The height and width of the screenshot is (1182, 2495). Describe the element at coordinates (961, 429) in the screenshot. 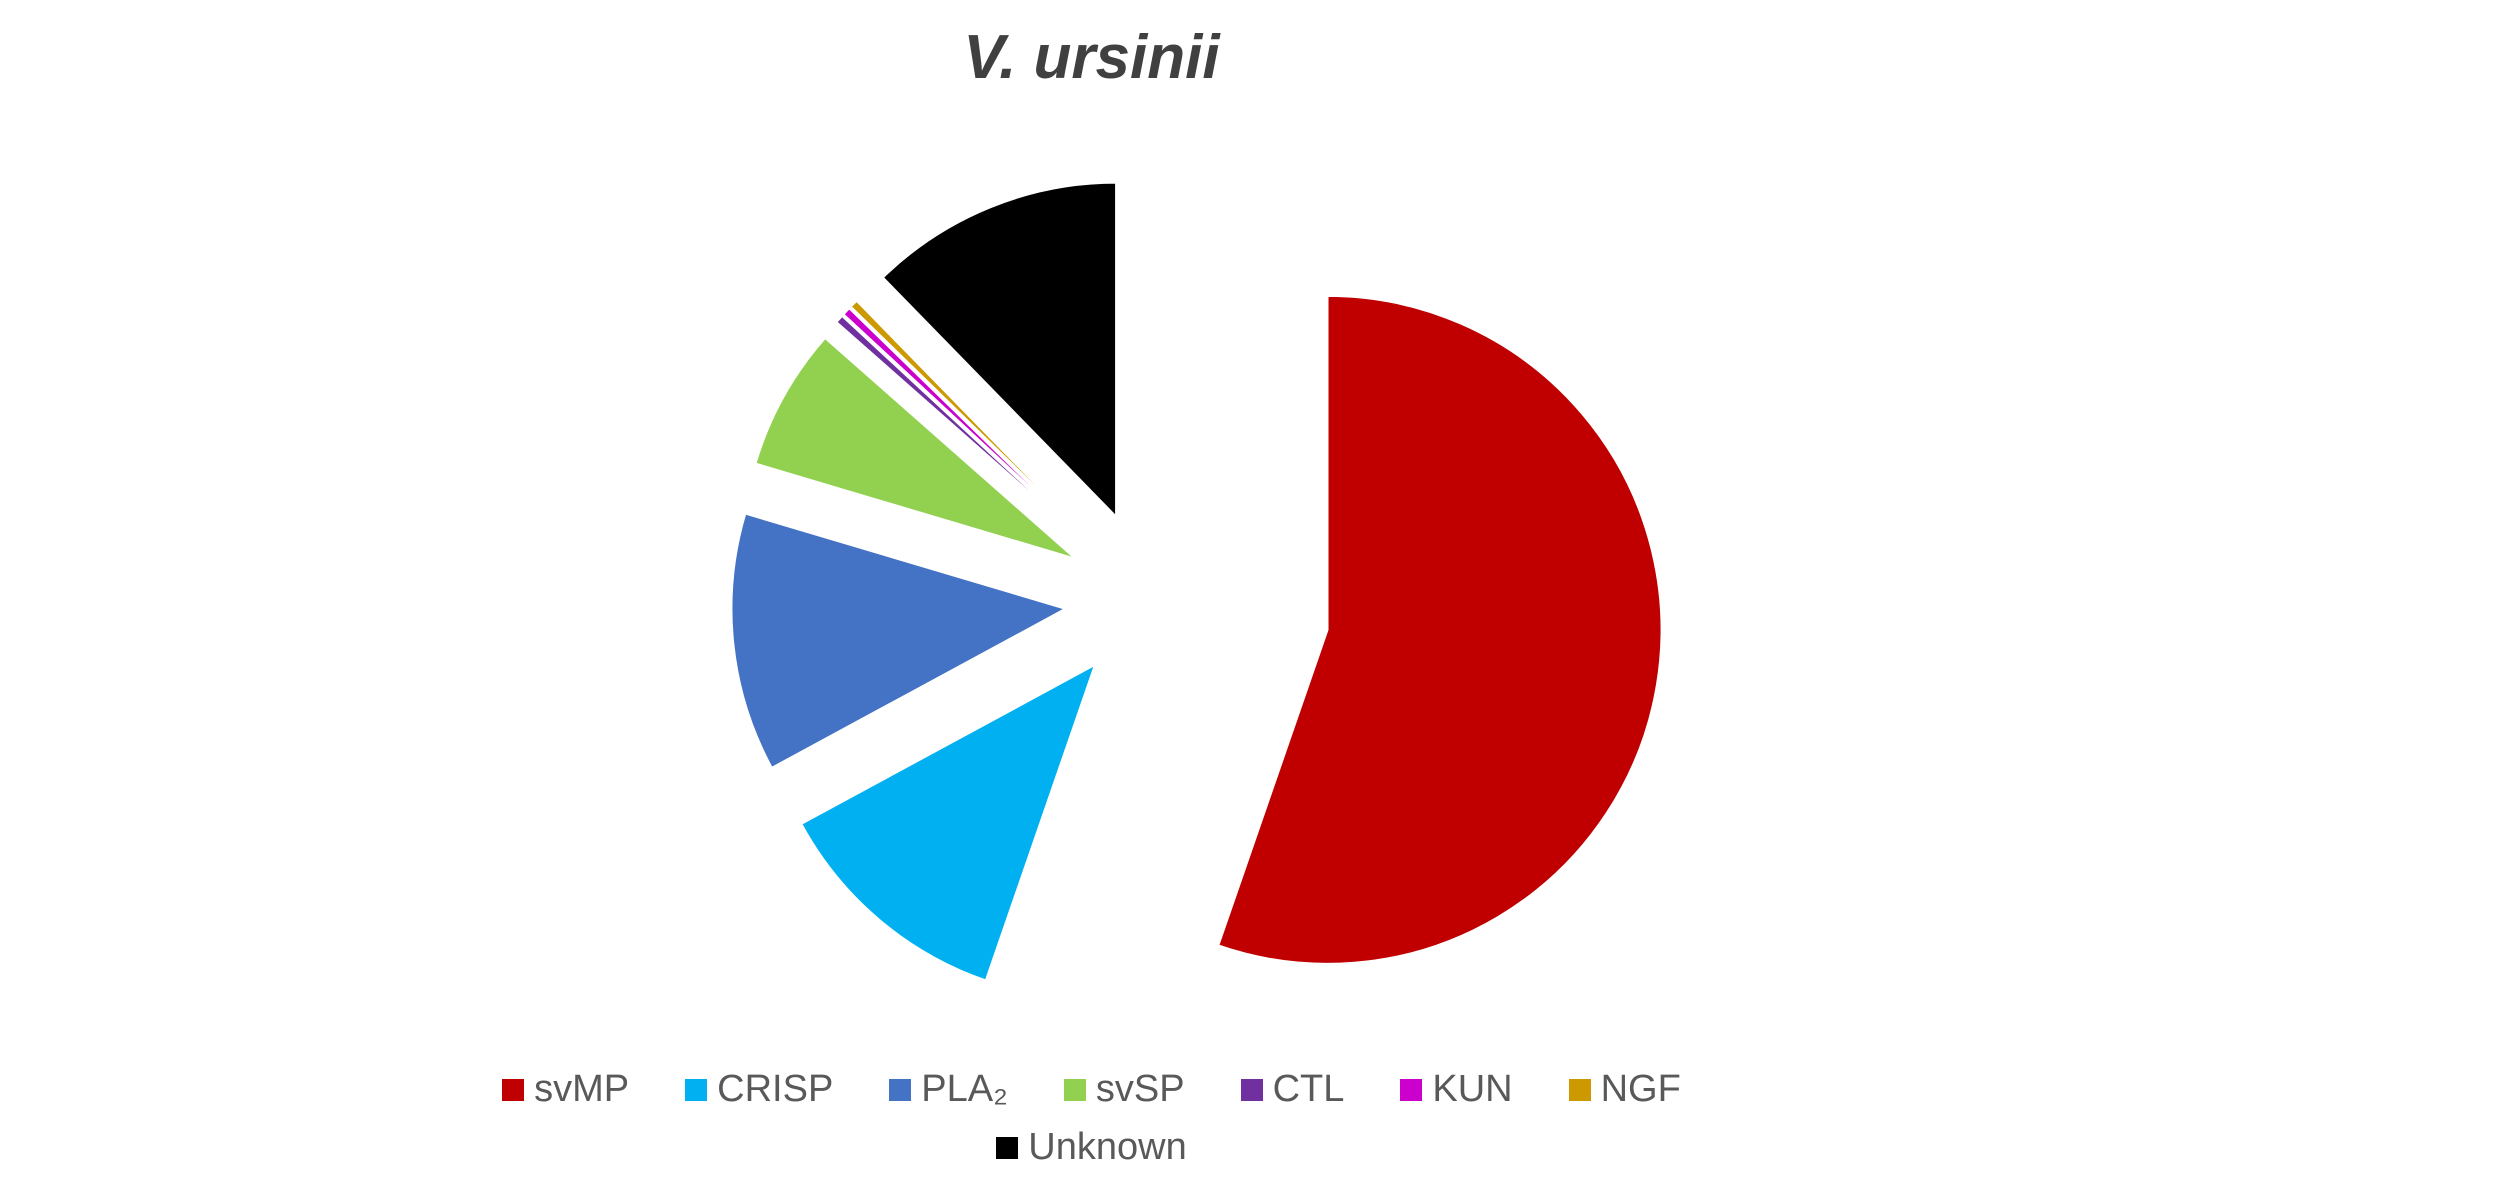

I see `pie-slice-ctl` at that location.